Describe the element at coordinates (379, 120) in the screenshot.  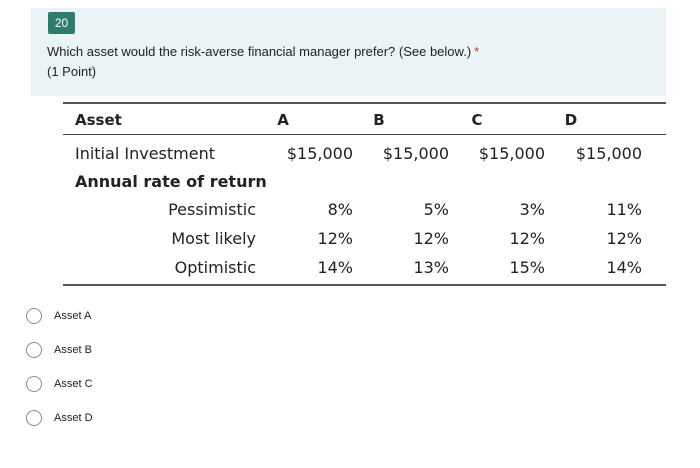
I see `header-col-b: B` at that location.